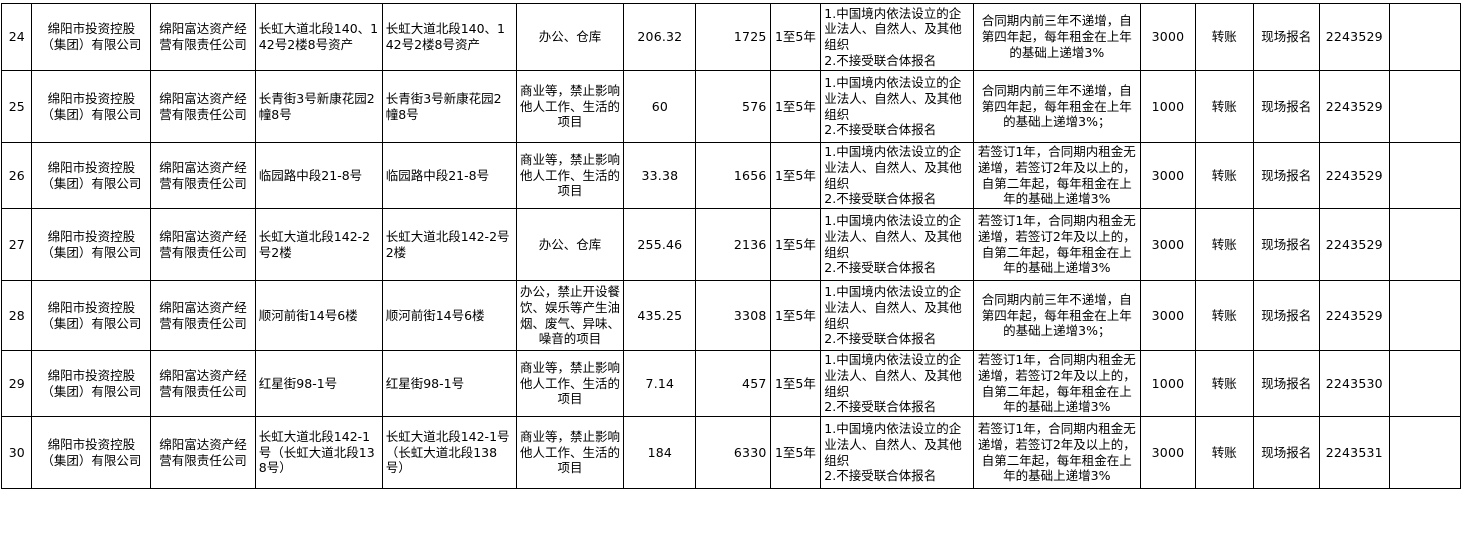 Image resolution: width=1462 pixels, height=533 pixels. I want to click on cell-price: 2136, so click(733, 244).